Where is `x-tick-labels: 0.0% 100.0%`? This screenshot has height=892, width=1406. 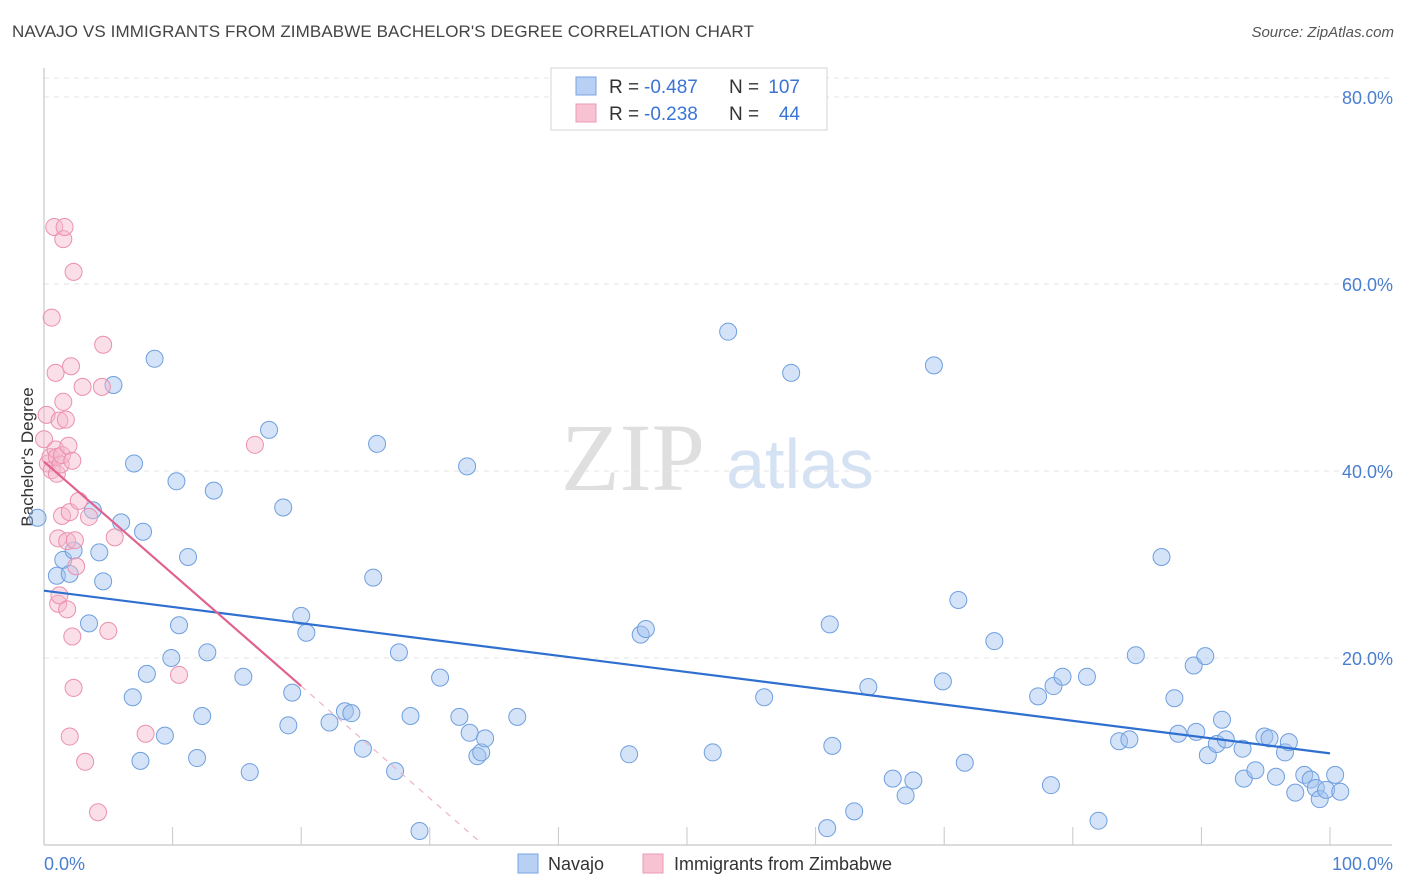 x-tick-labels: 0.0% 100.0% is located at coordinates (718, 864).